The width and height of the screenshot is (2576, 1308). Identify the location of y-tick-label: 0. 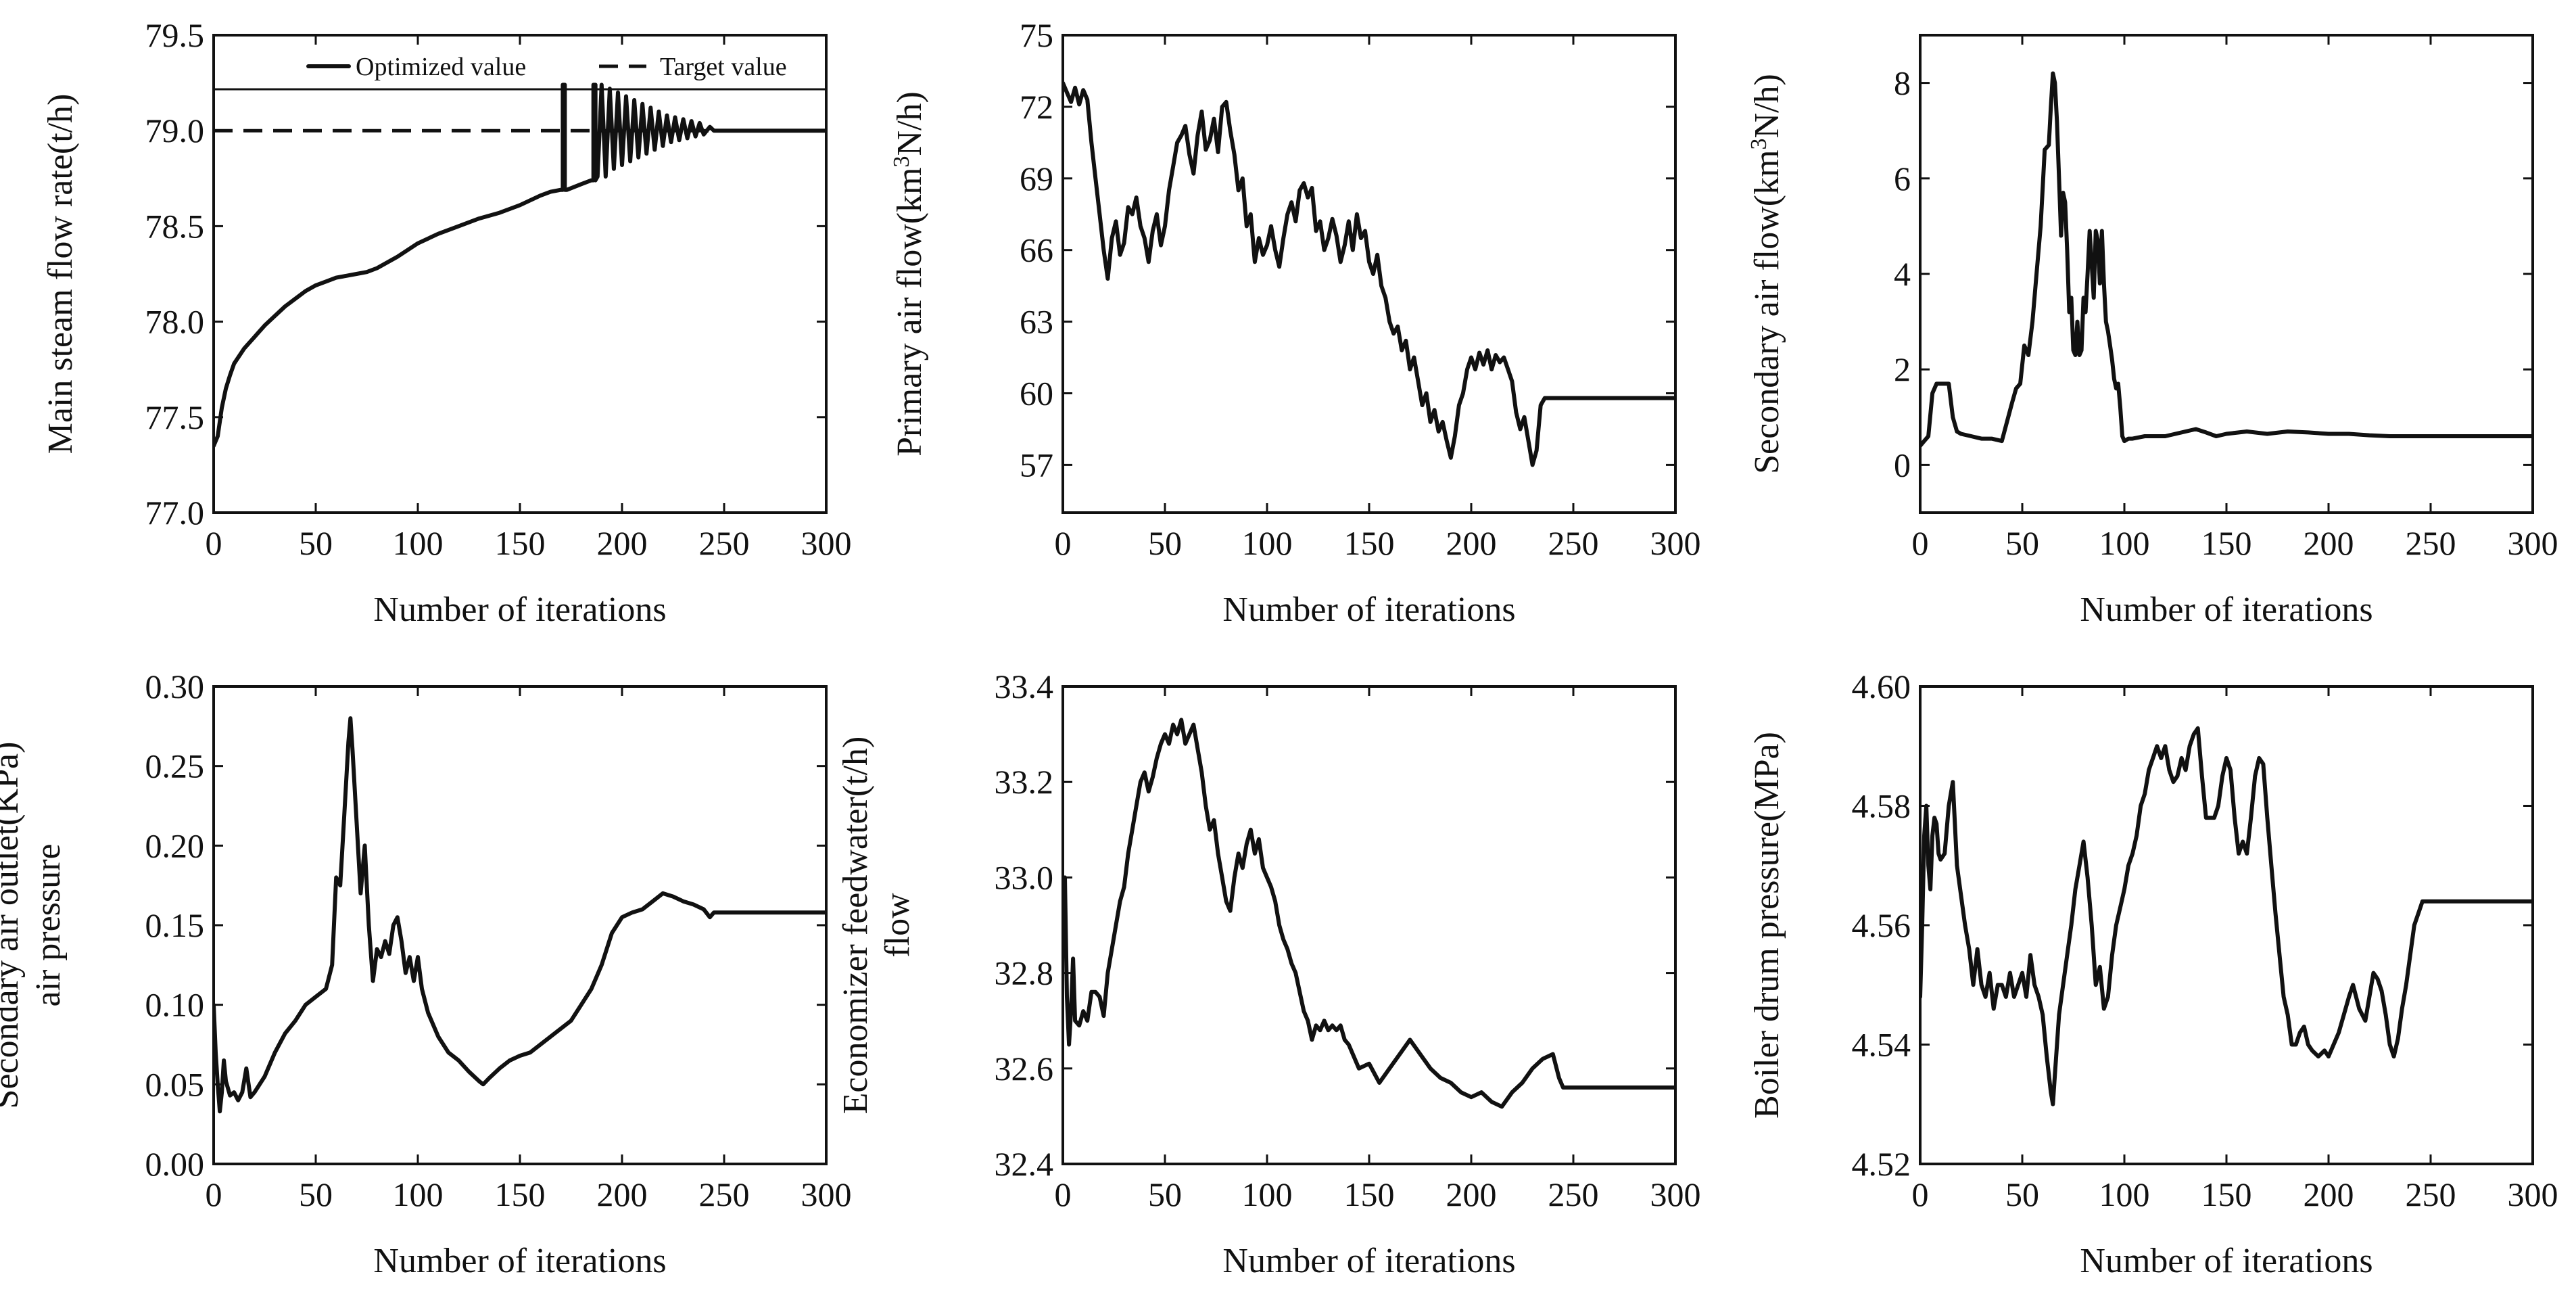
(1902, 465).